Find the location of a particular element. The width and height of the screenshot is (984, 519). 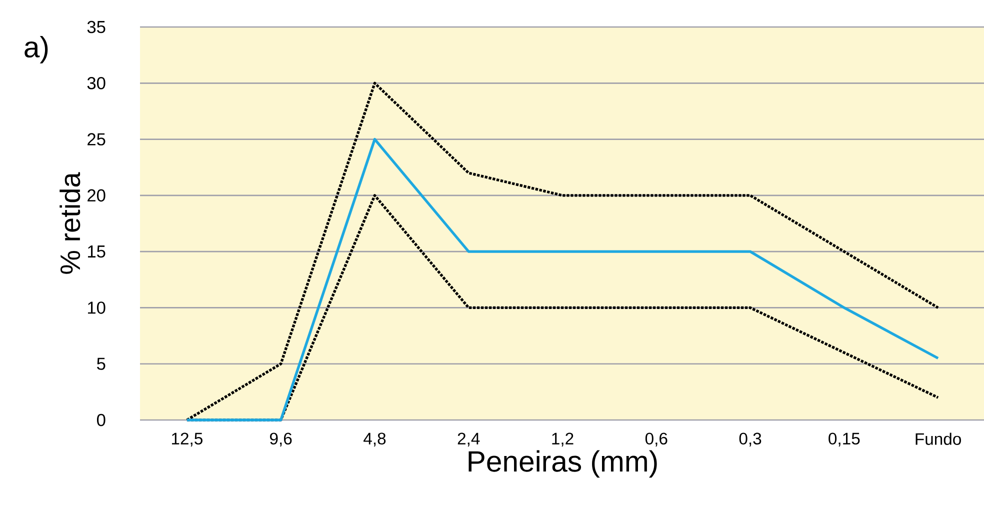

y-tick-label: 10 is located at coordinates (97, 308).